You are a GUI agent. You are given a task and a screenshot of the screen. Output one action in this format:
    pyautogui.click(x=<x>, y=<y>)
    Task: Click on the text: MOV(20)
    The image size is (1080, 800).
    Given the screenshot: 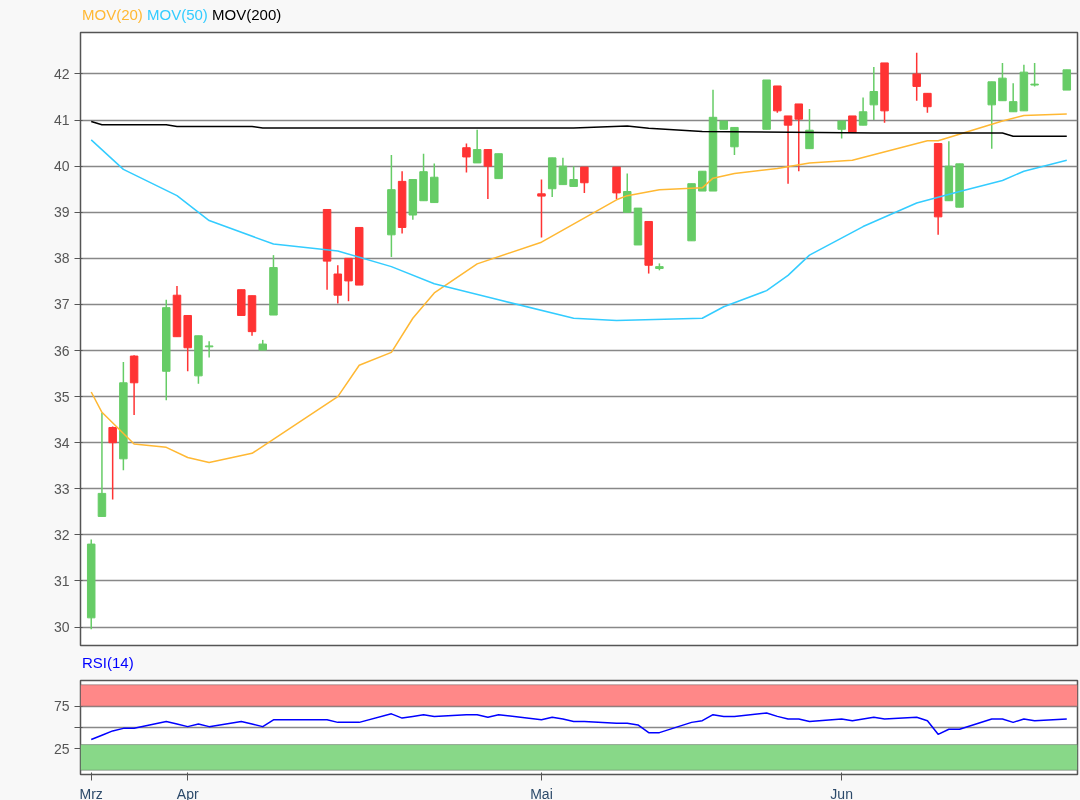 What is the action you would take?
    pyautogui.click(x=112, y=14)
    